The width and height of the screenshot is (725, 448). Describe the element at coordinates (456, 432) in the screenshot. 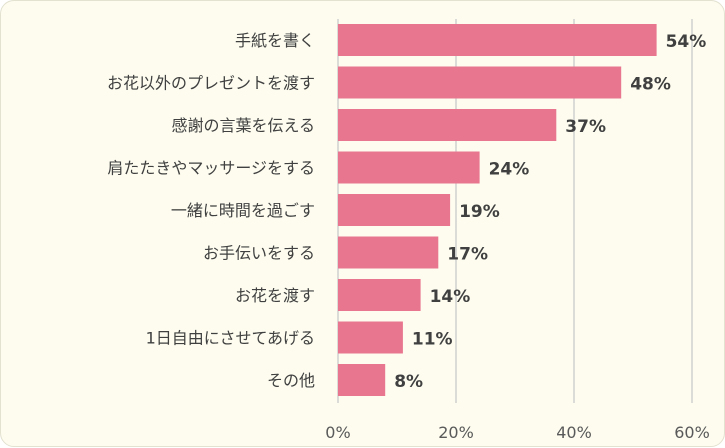

I see `x-tick-label: 20%` at that location.